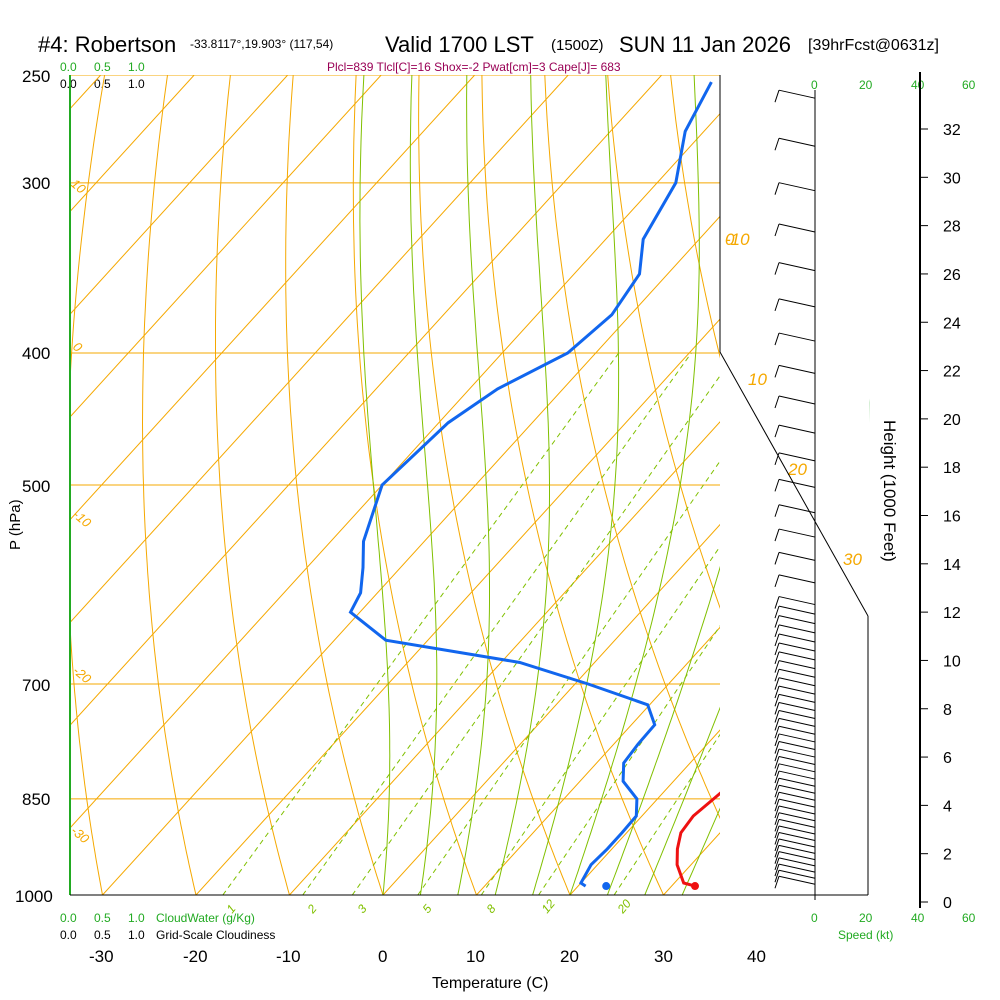 The image size is (1000, 1000). What do you see at coordinates (101, 956) in the screenshot?
I see `temperature-tick-label: -30` at bounding box center [101, 956].